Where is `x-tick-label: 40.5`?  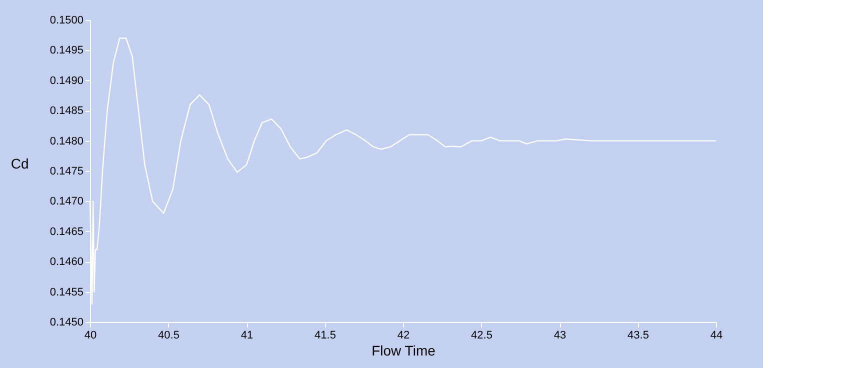 x-tick-label: 40.5 is located at coordinates (169, 336).